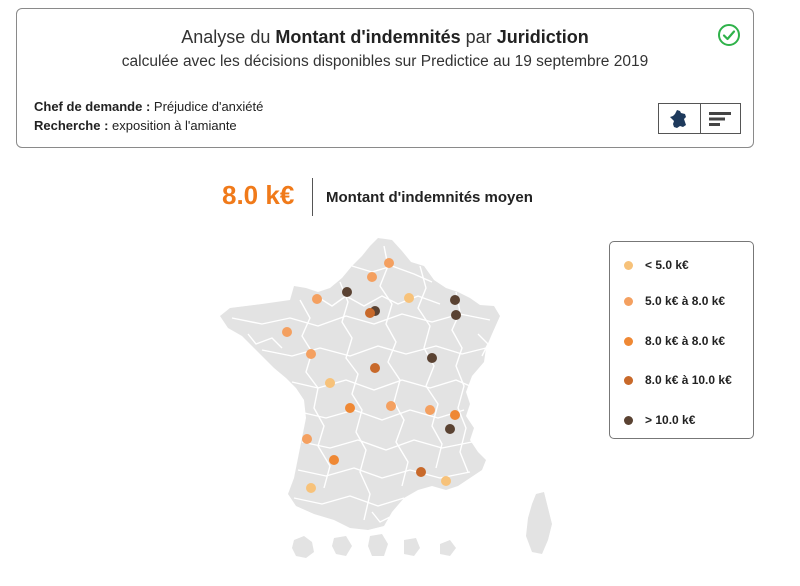  Describe the element at coordinates (372, 277) in the screenshot. I see `jurisdiction-dot: Amiens` at that location.